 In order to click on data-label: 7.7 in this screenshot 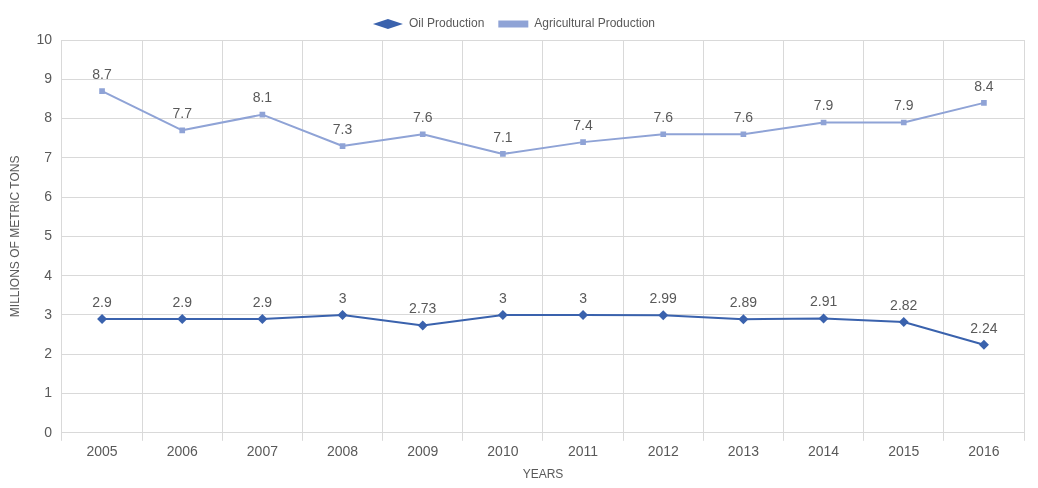, I will do `click(182, 113)`.